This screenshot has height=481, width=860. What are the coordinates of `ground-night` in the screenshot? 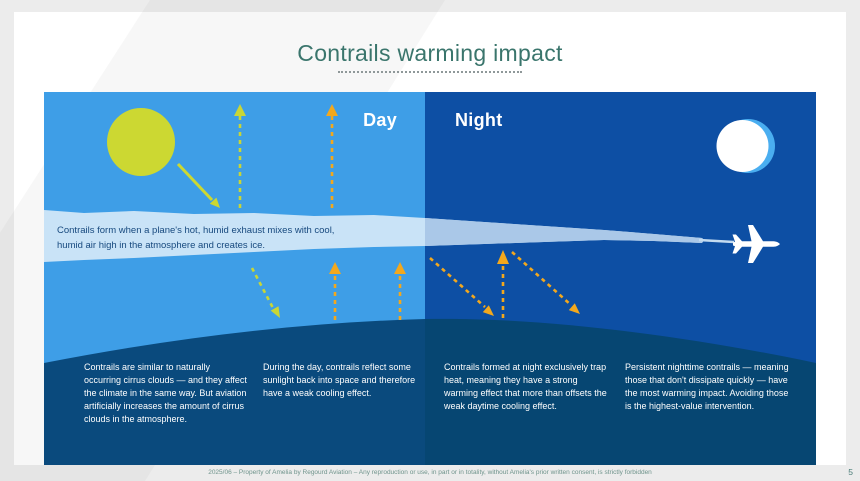 It's located at (620, 391).